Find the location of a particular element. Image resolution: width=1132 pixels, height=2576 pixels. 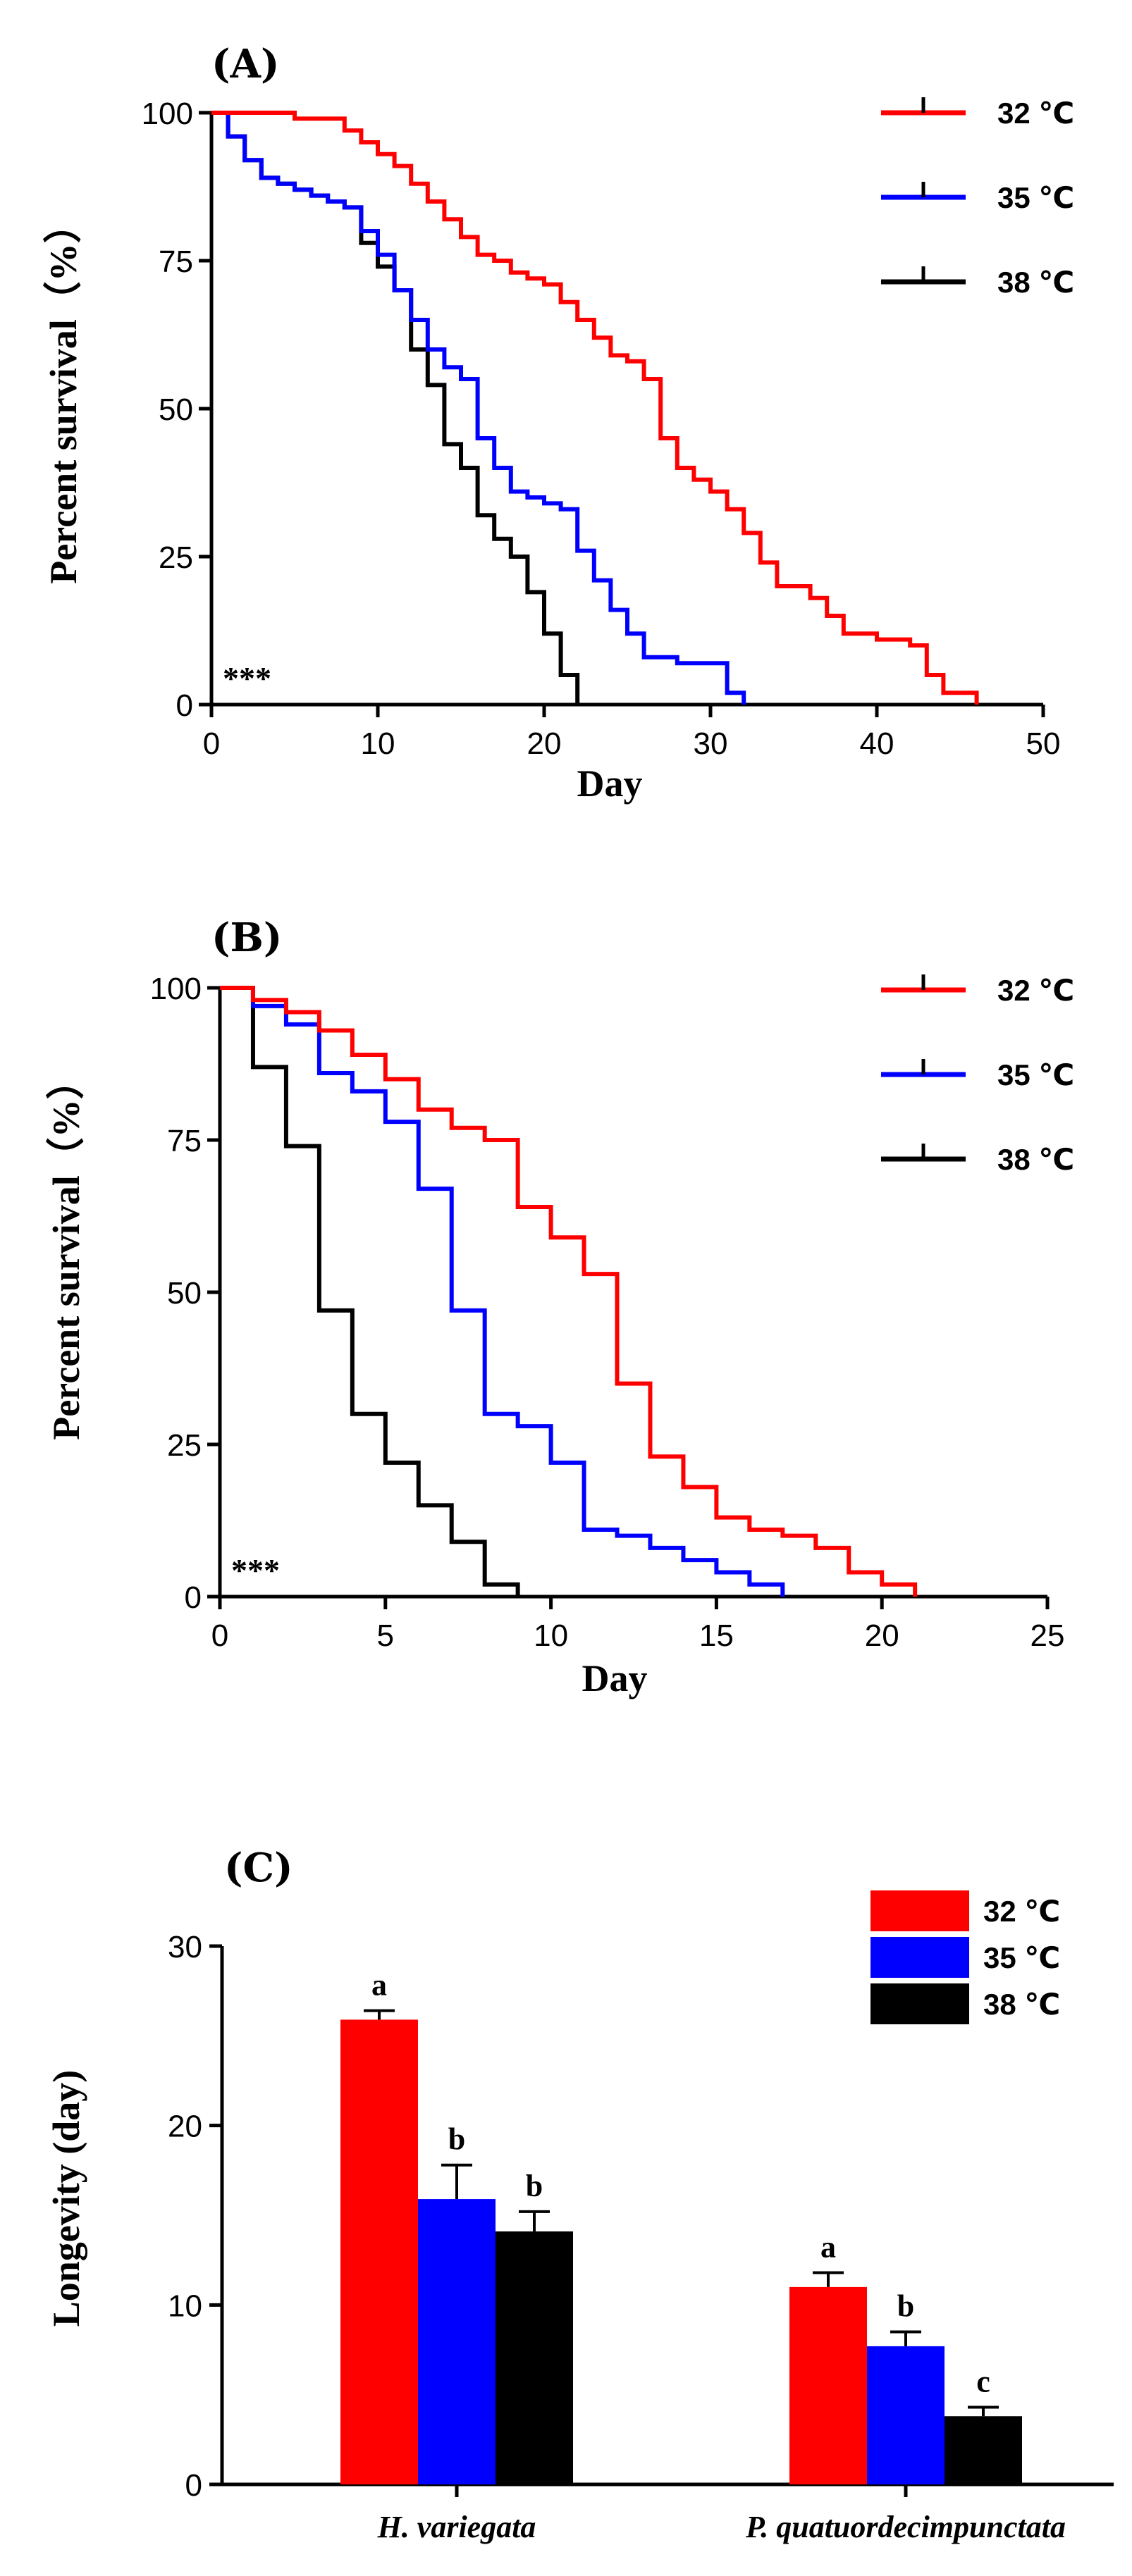

panel-b-x-axis-title: Day is located at coordinates (615, 1678).